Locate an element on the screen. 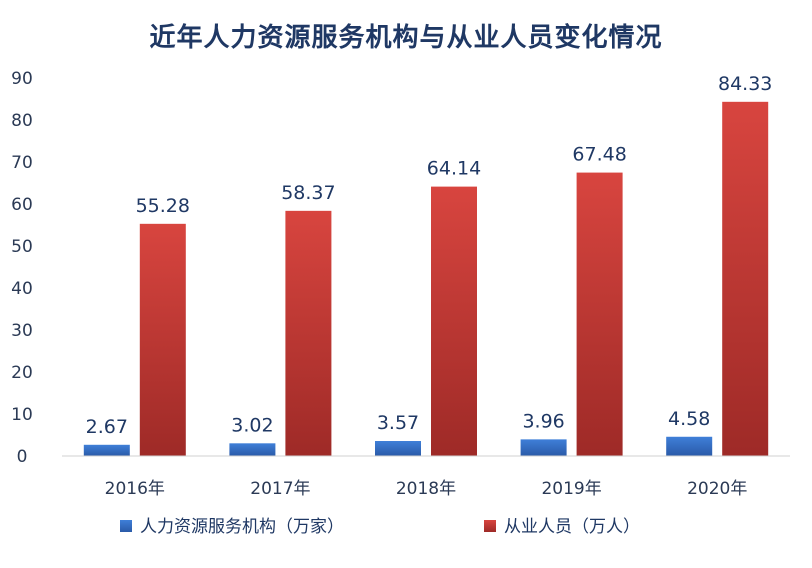  legend-label-institutions: 人力资源服务机构（万家） is located at coordinates (242, 527).